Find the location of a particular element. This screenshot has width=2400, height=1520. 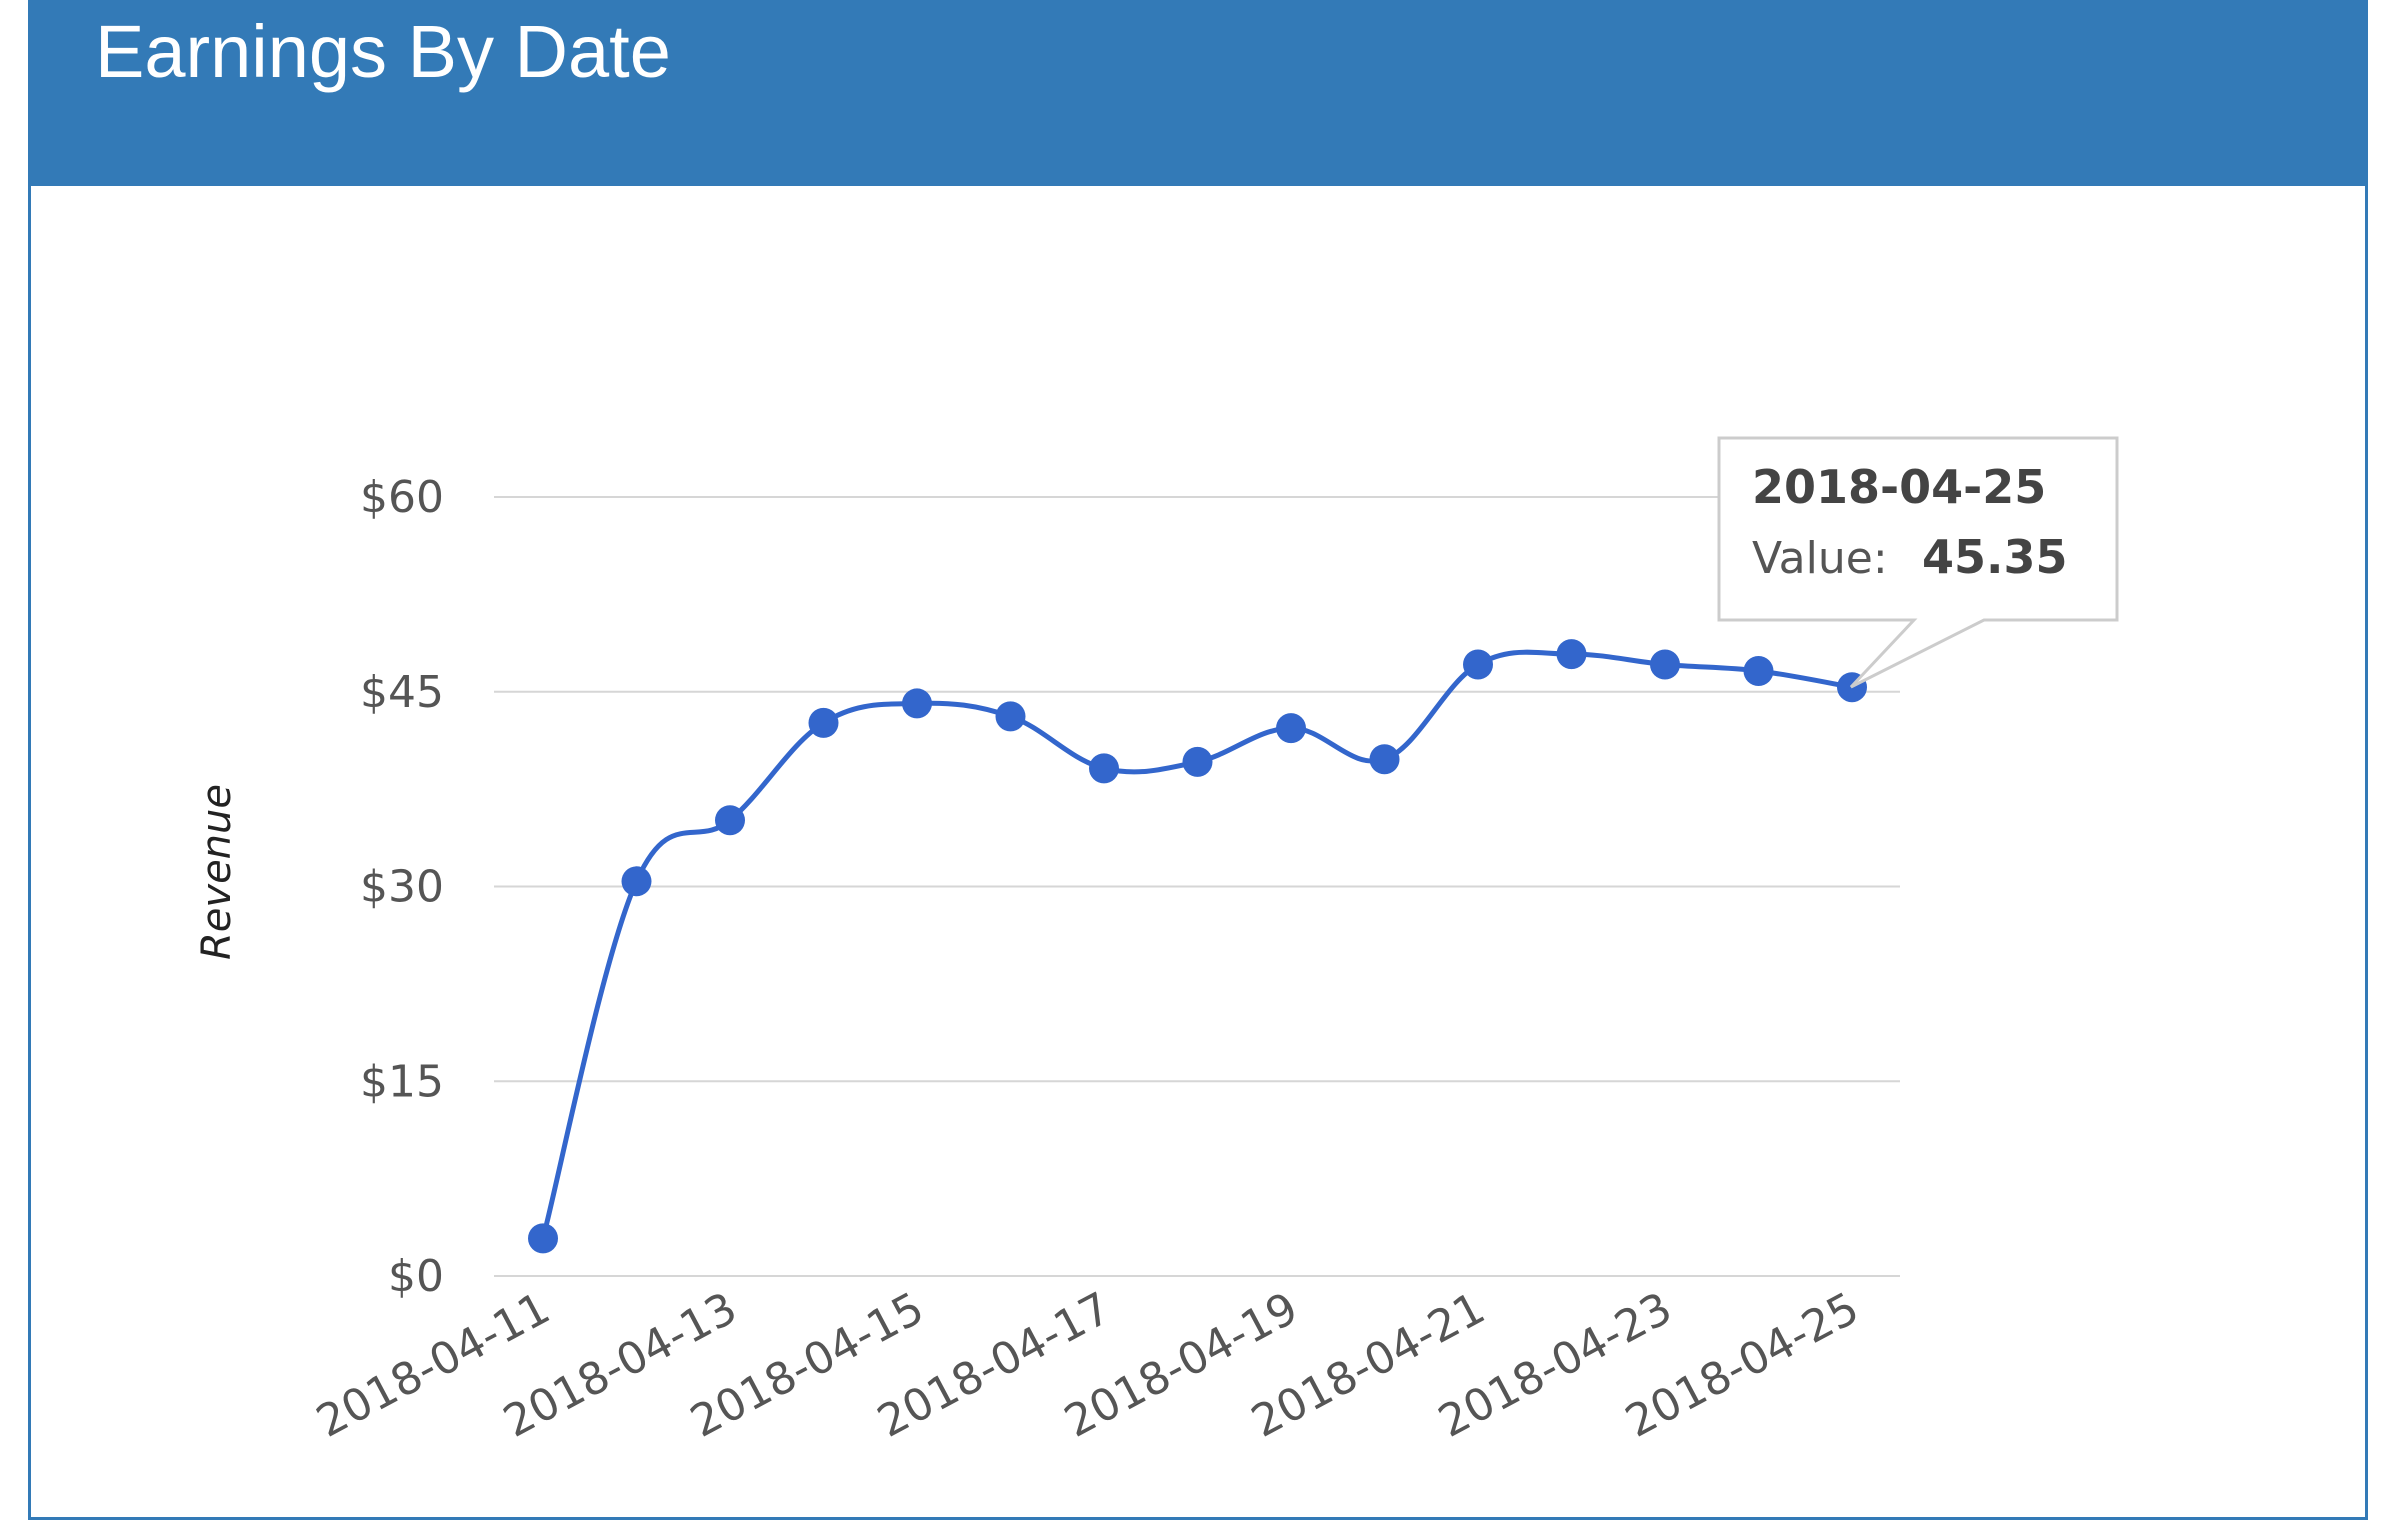

y-axis-title: Revenue is located at coordinates (217, 872).